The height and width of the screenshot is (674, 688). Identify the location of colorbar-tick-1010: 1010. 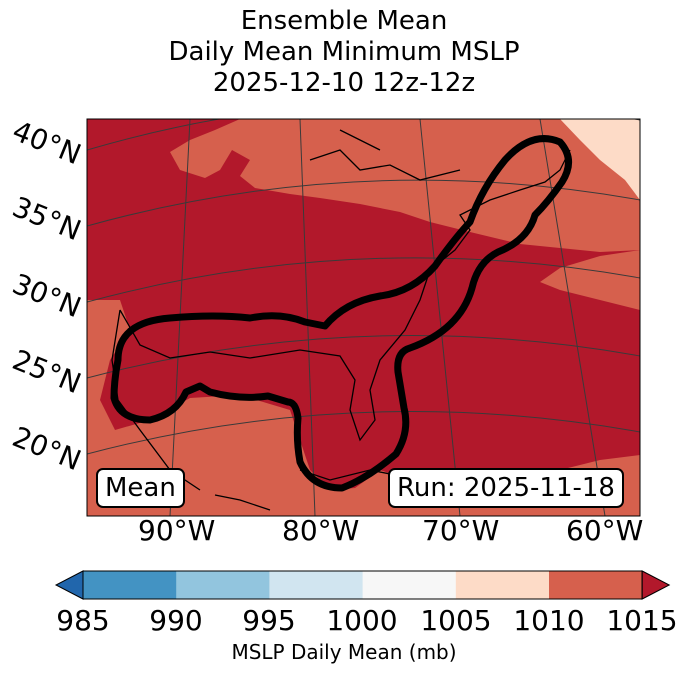
(549, 620).